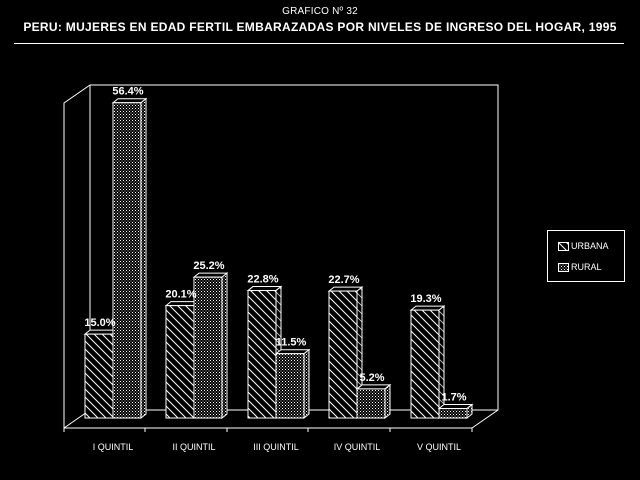 The image size is (640, 480). I want to click on tick-label-1: I QUINTIL, so click(113, 447).